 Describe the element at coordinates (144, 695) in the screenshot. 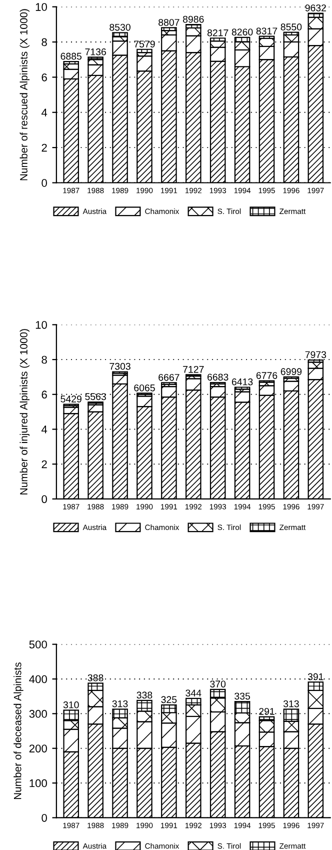

I see `total-label: 338` at that location.